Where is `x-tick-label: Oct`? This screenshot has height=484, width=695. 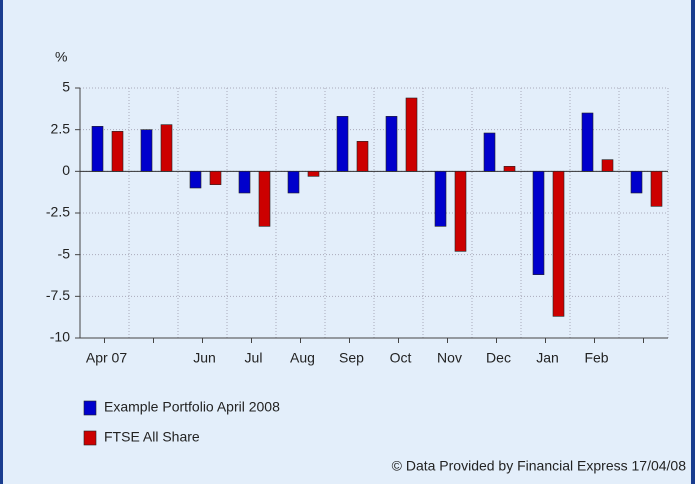 x-tick-label: Oct is located at coordinates (401, 358).